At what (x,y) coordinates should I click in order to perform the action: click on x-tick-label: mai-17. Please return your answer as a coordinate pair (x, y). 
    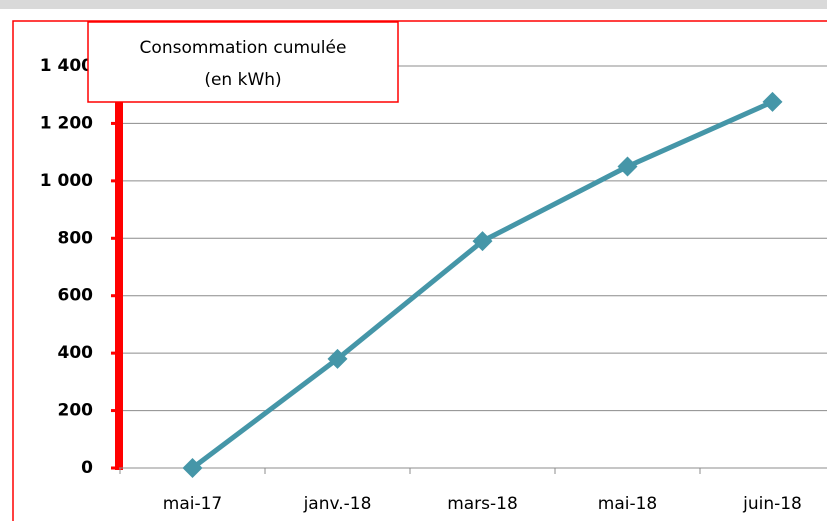
    Looking at the image, I should click on (192, 504).